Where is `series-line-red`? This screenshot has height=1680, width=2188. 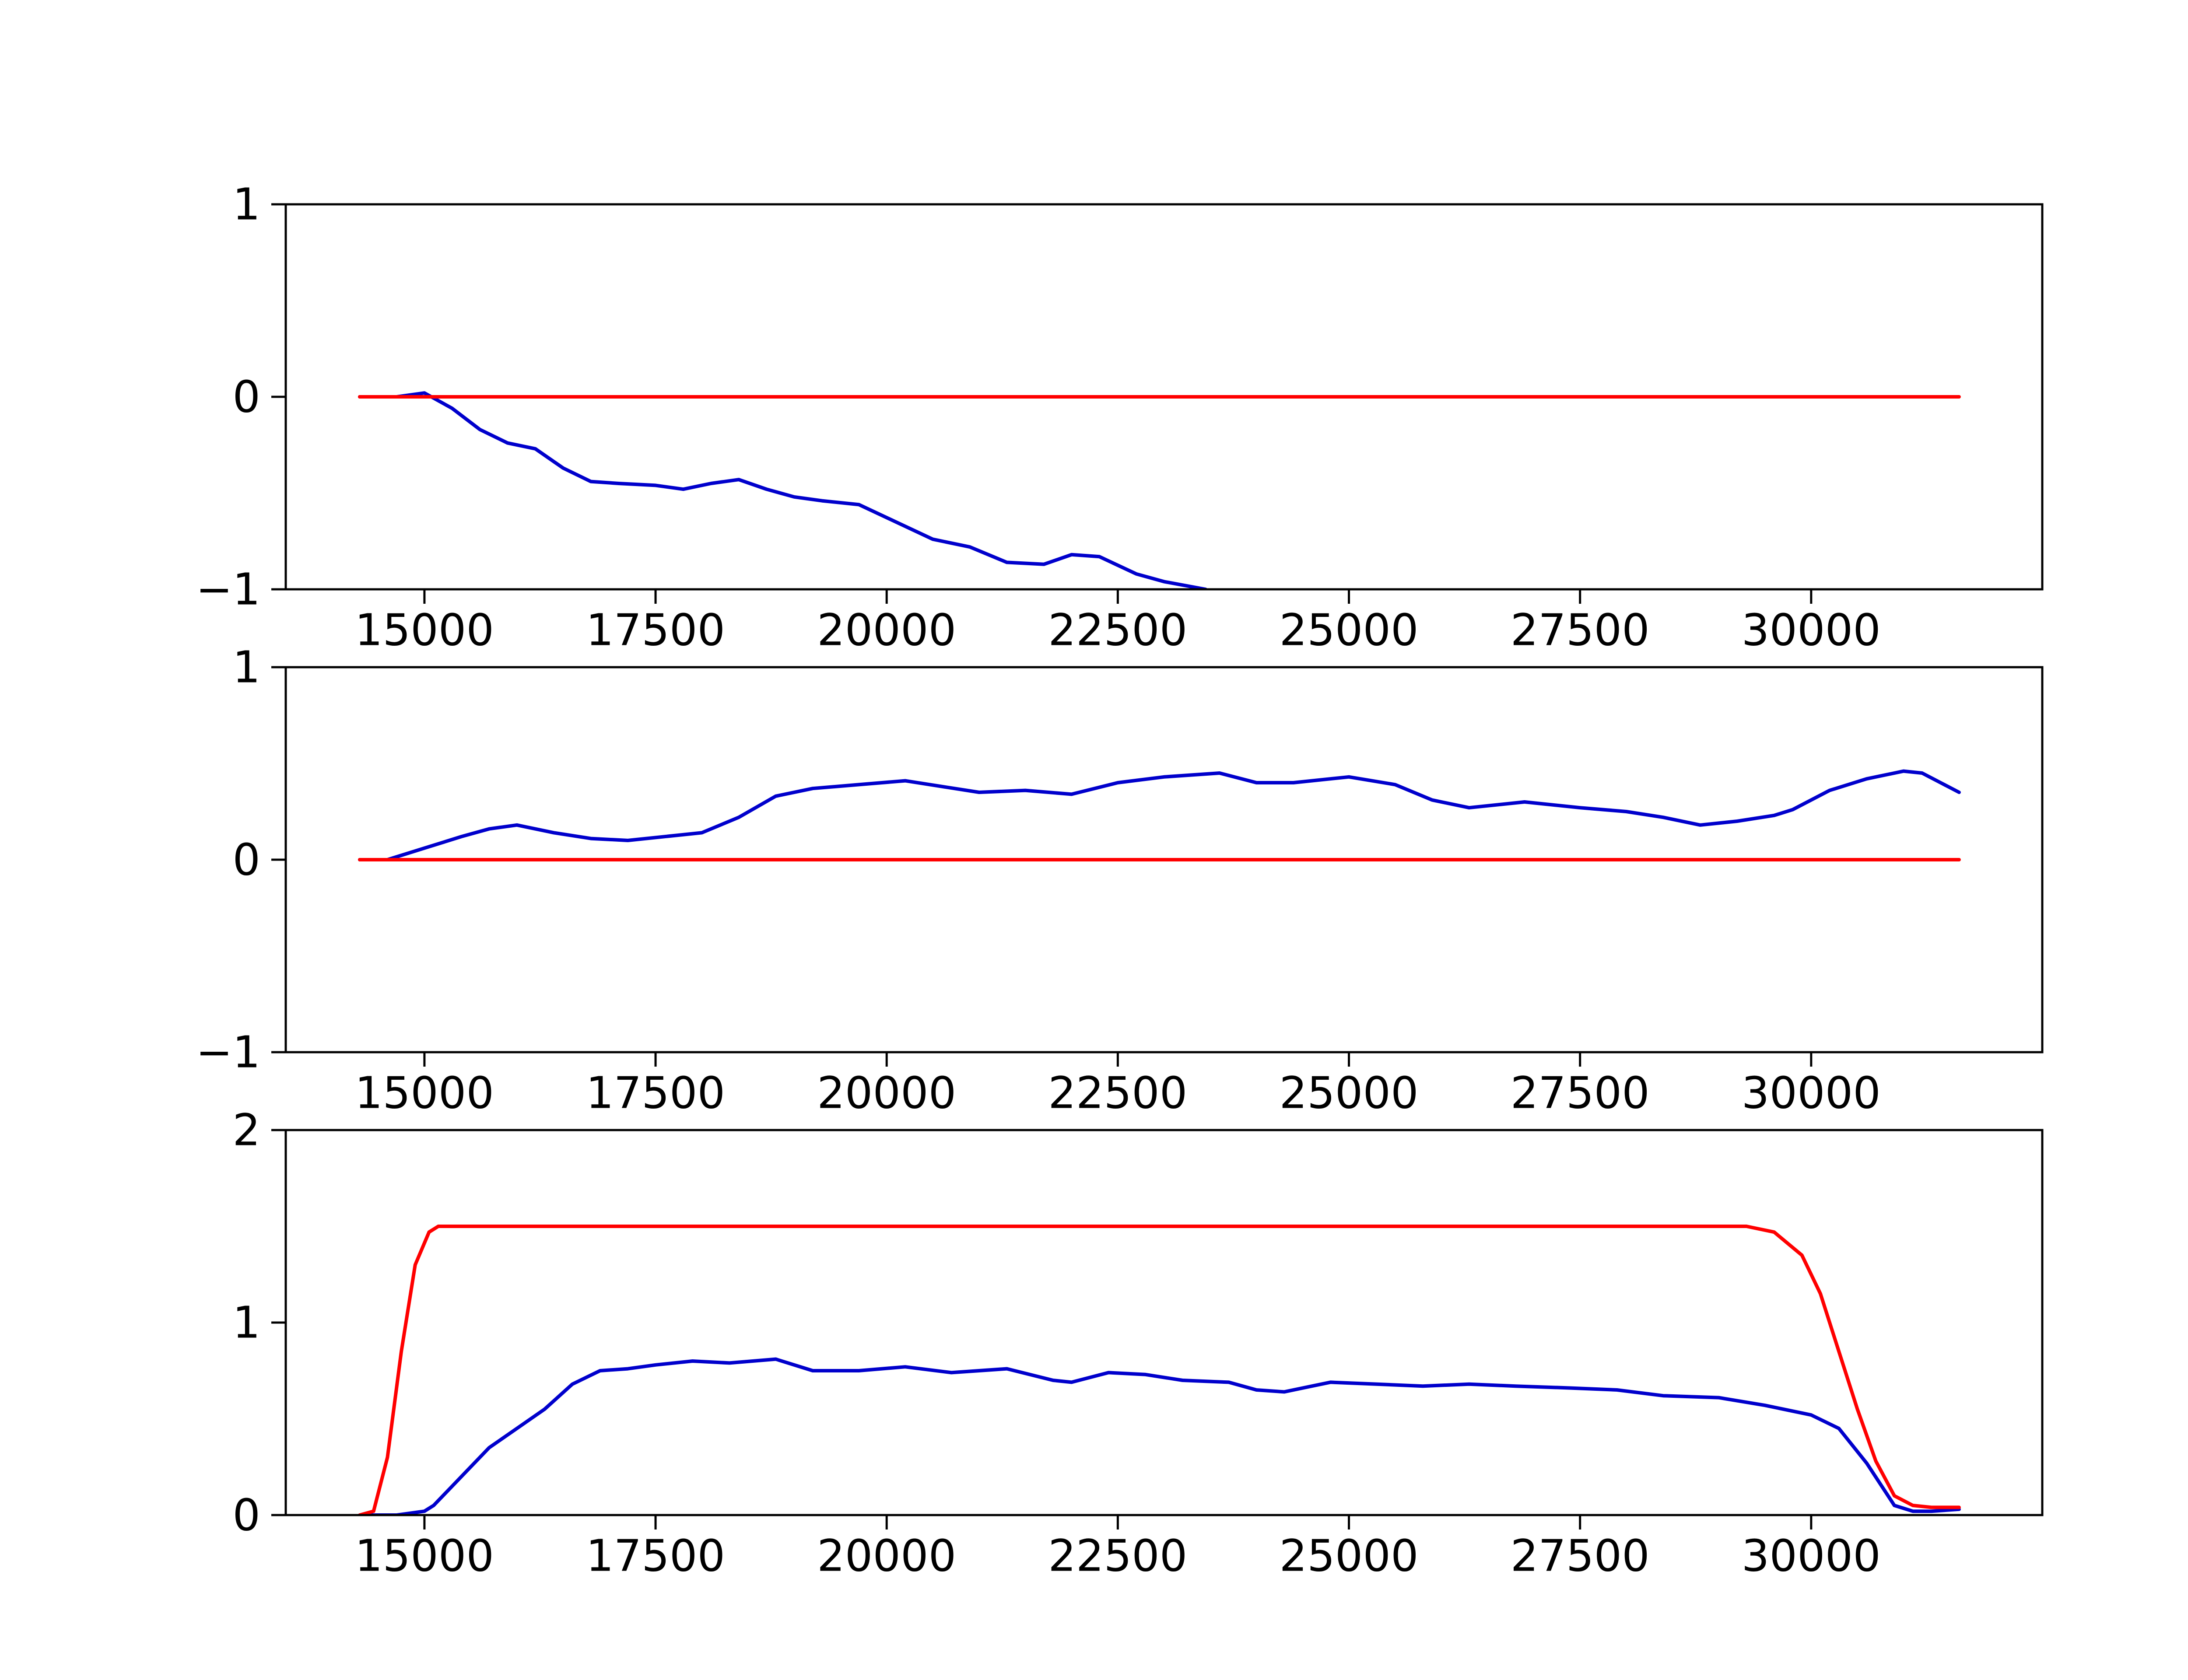 series-line-red is located at coordinates (1159, 1370).